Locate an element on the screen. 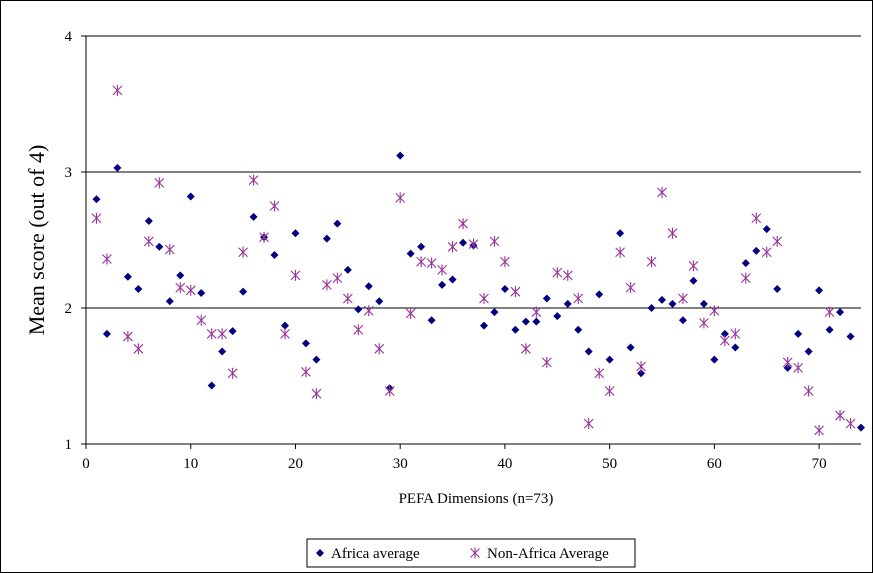 This screenshot has height=573, width=873. legend-box is located at coordinates (471, 553).